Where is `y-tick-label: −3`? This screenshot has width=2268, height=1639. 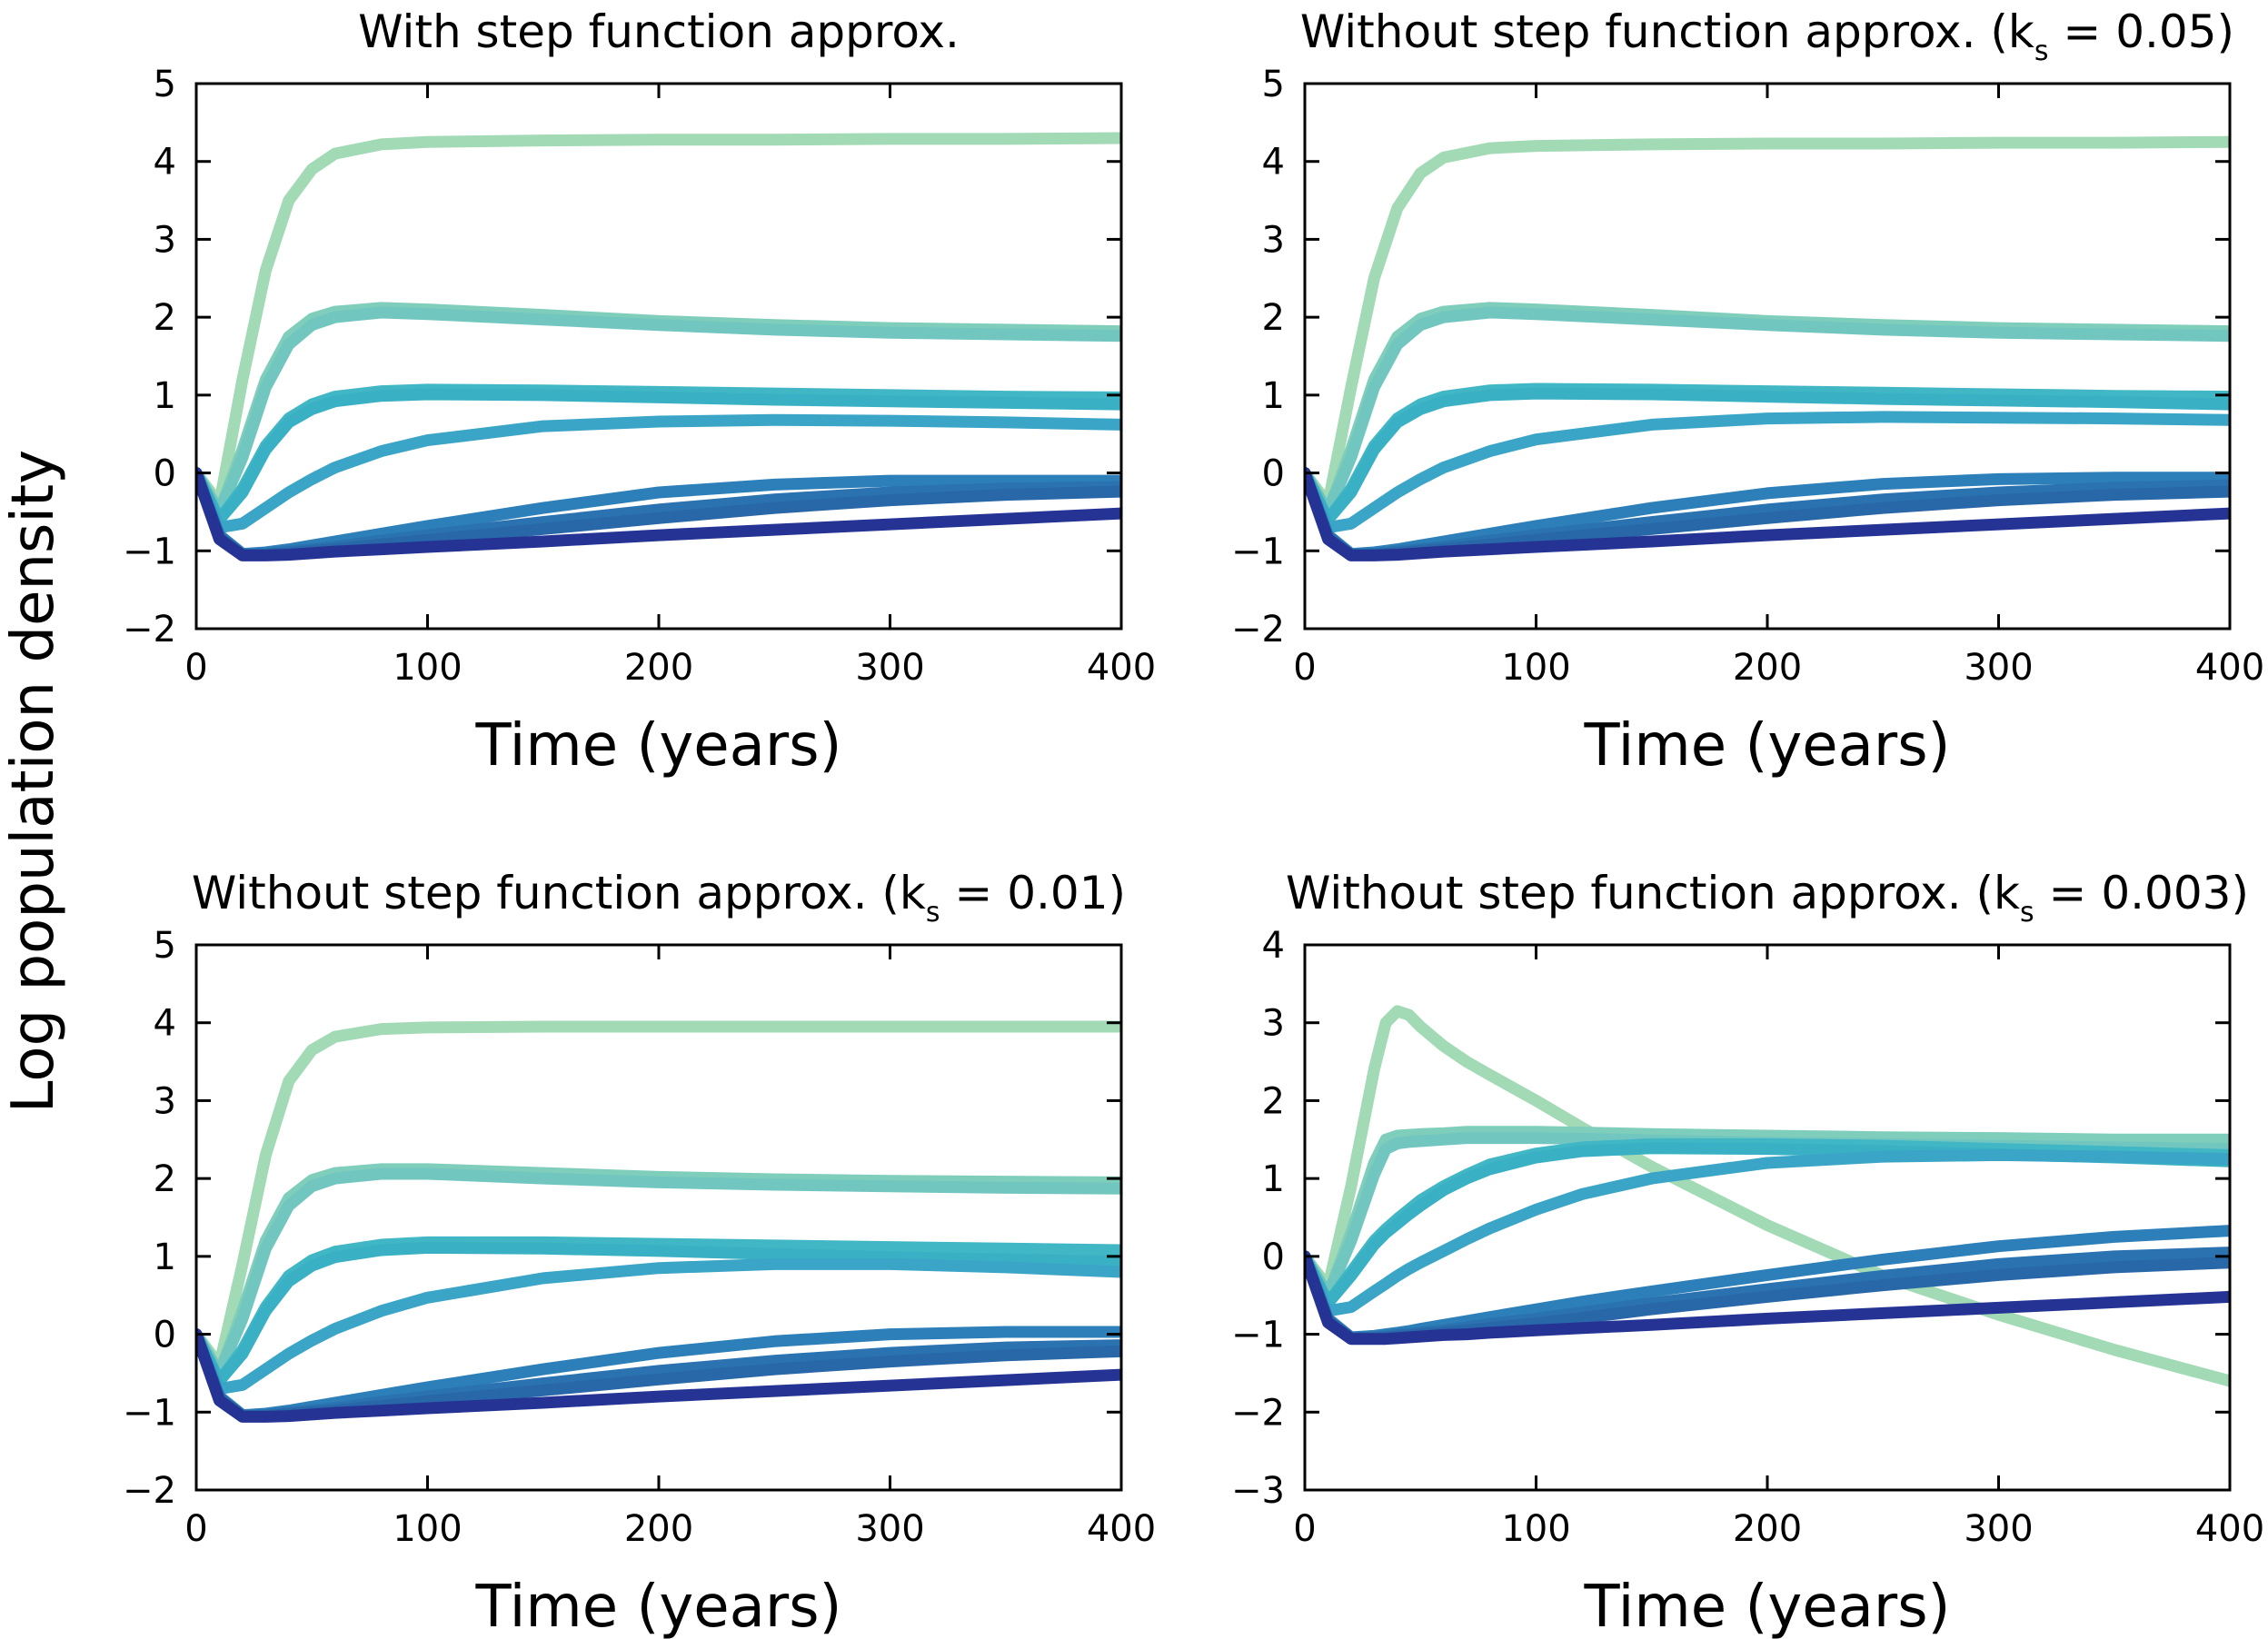
y-tick-label: −3 is located at coordinates (1258, 1491).